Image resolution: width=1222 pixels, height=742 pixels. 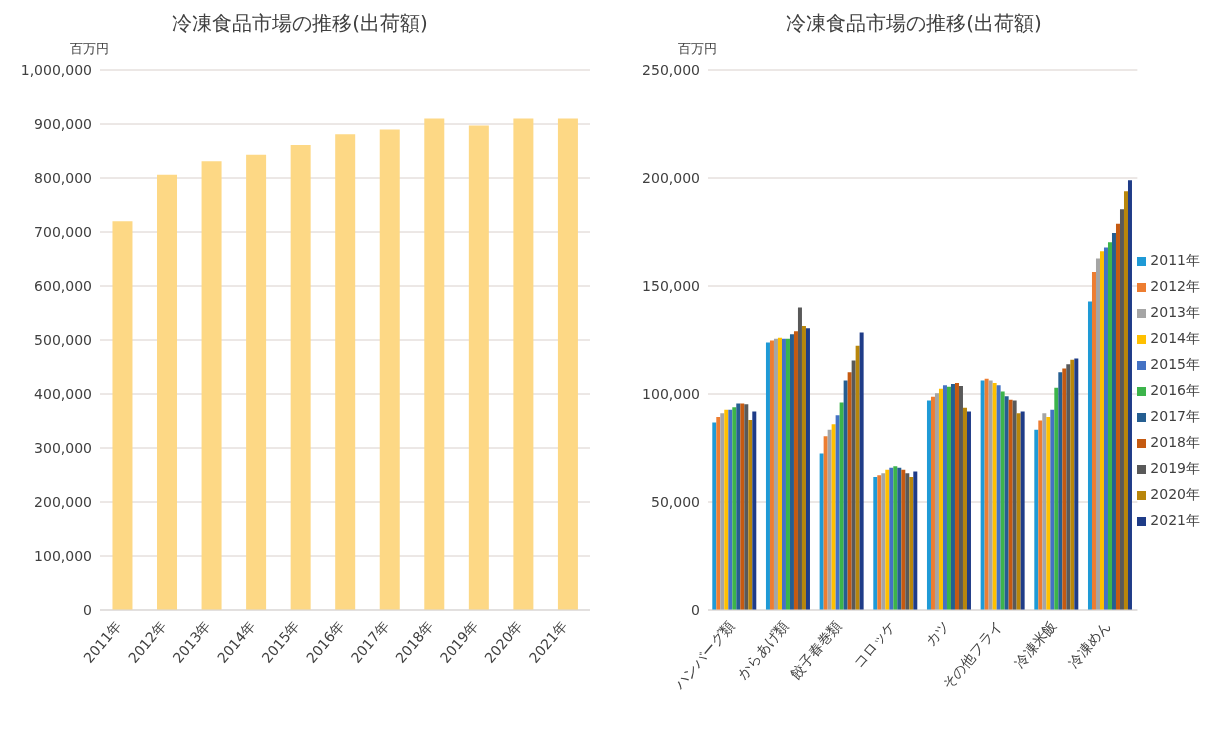 I want to click on y-tick-label: 250,000, so click(x=671, y=69).